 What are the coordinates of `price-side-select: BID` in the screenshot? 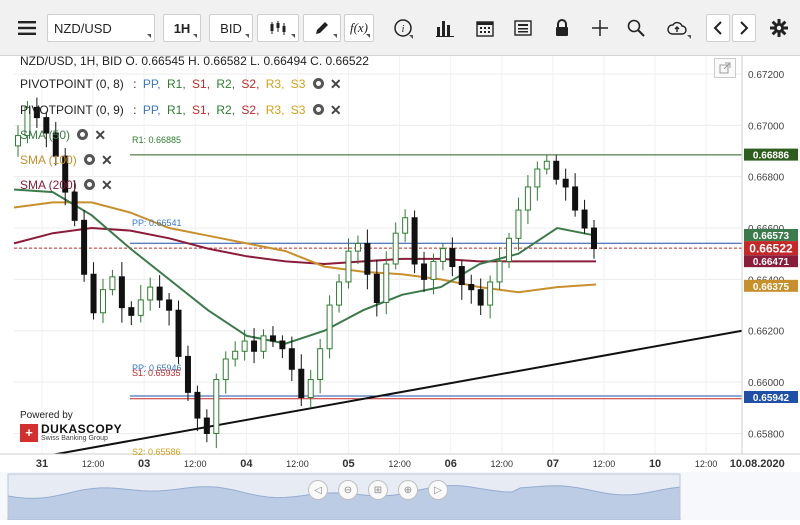 It's located at (231, 28).